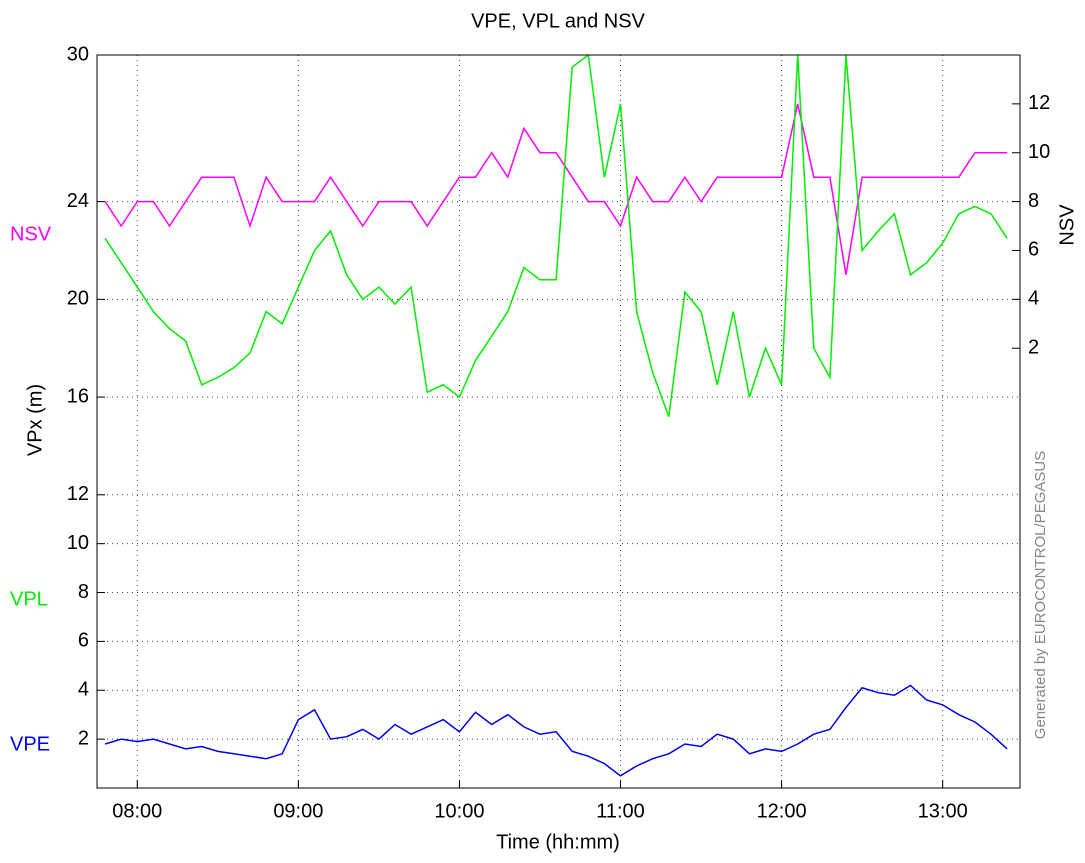 Image resolution: width=1085 pixels, height=863 pixels. Describe the element at coordinates (83, 592) in the screenshot. I see `y-tick-label: 8` at that location.